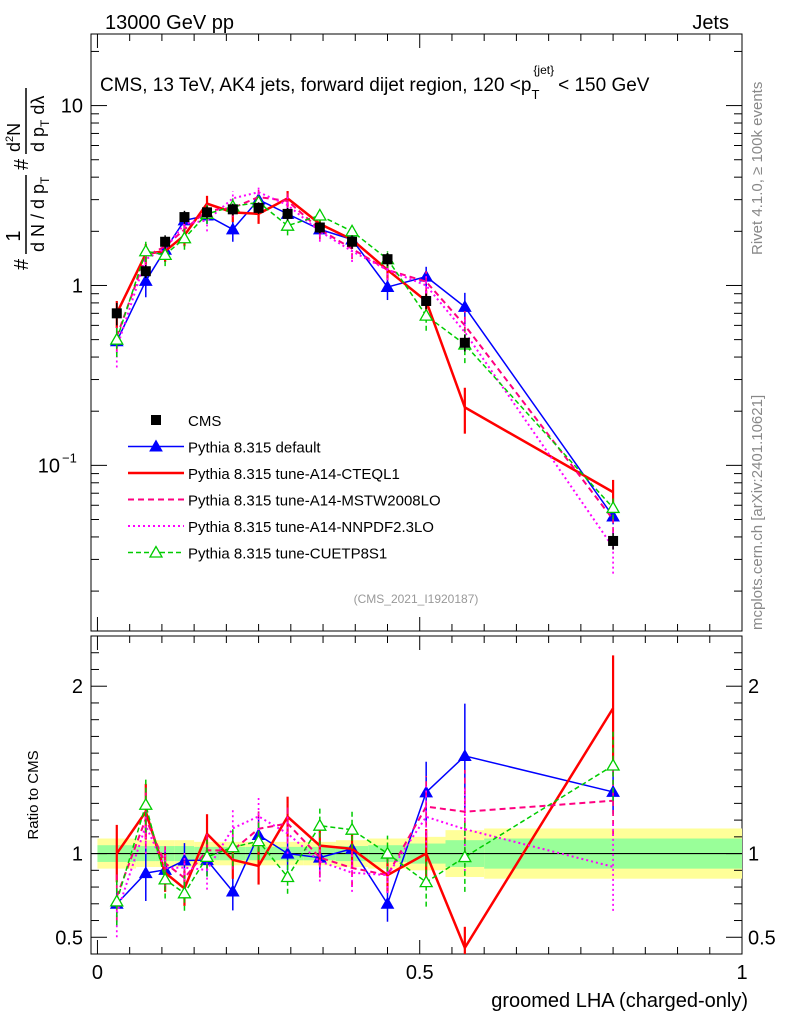 The height and width of the screenshot is (1024, 786). What do you see at coordinates (45, 180) in the screenshot?
I see `y-label-den1-sub: T` at bounding box center [45, 180].